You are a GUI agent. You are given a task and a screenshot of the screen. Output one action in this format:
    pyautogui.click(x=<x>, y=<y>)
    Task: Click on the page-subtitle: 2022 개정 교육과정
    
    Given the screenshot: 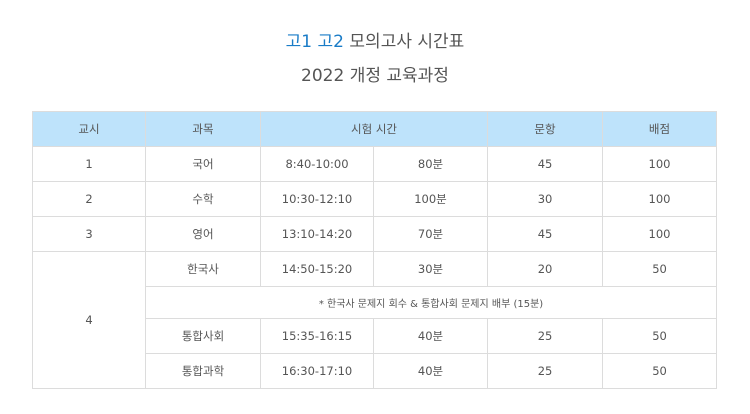 What is the action you would take?
    pyautogui.click(x=375, y=76)
    